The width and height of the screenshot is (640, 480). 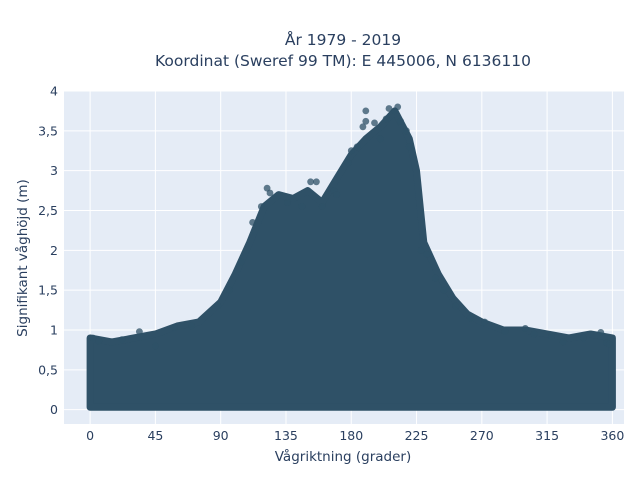 What do you see at coordinates (54, 409) in the screenshot?
I see `y-tick-label: 0` at bounding box center [54, 409].